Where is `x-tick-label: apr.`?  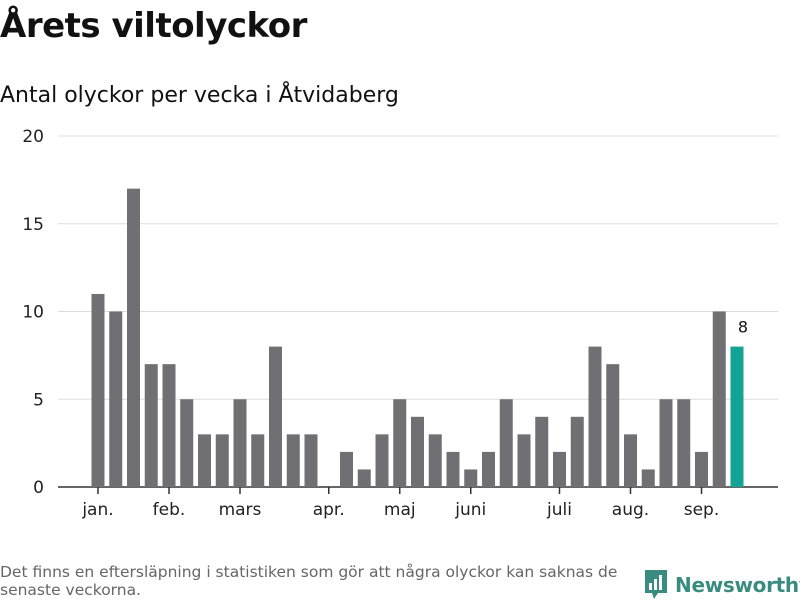
x-tick-label: apr. is located at coordinates (329, 510).